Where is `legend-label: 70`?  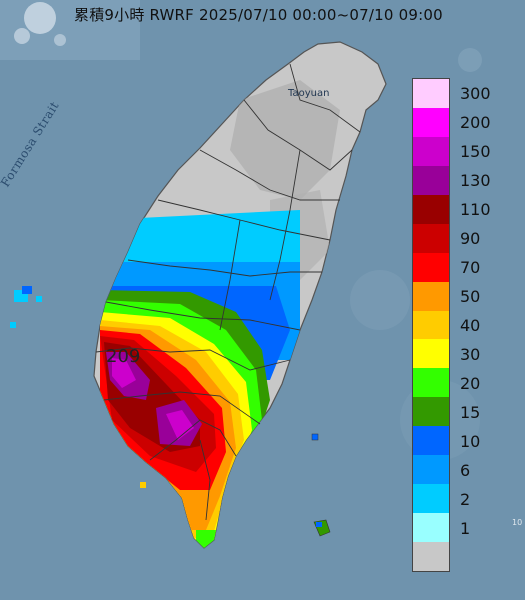
legend-label: 70 is located at coordinates (470, 268).